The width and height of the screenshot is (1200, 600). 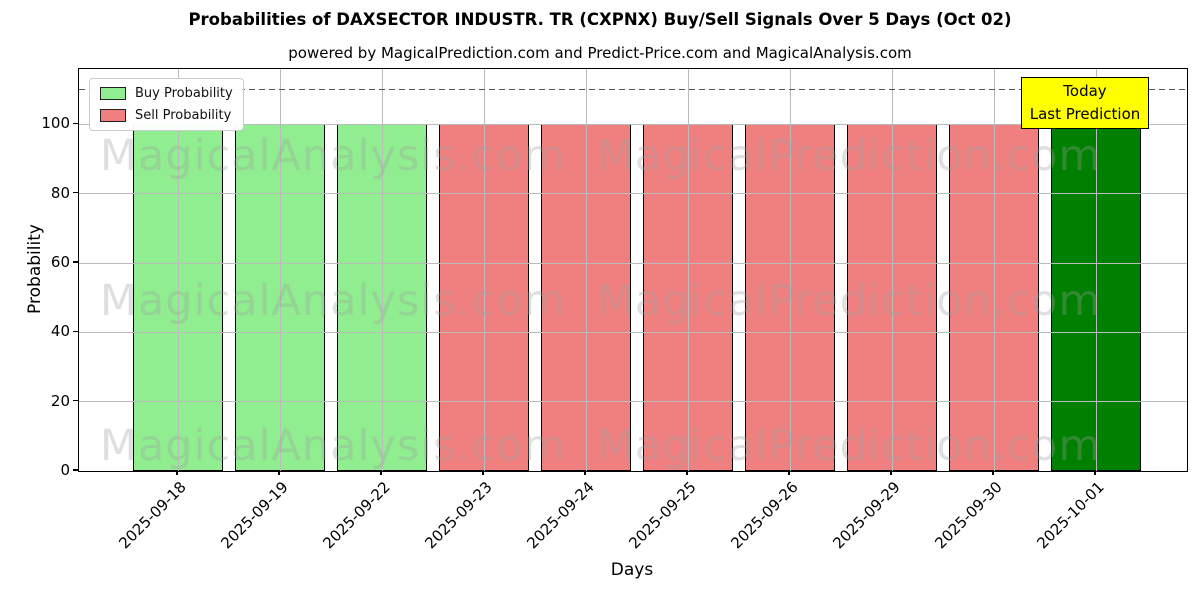 What do you see at coordinates (1070, 515) in the screenshot?
I see `x-tick-label: 2025-10-01` at bounding box center [1070, 515].